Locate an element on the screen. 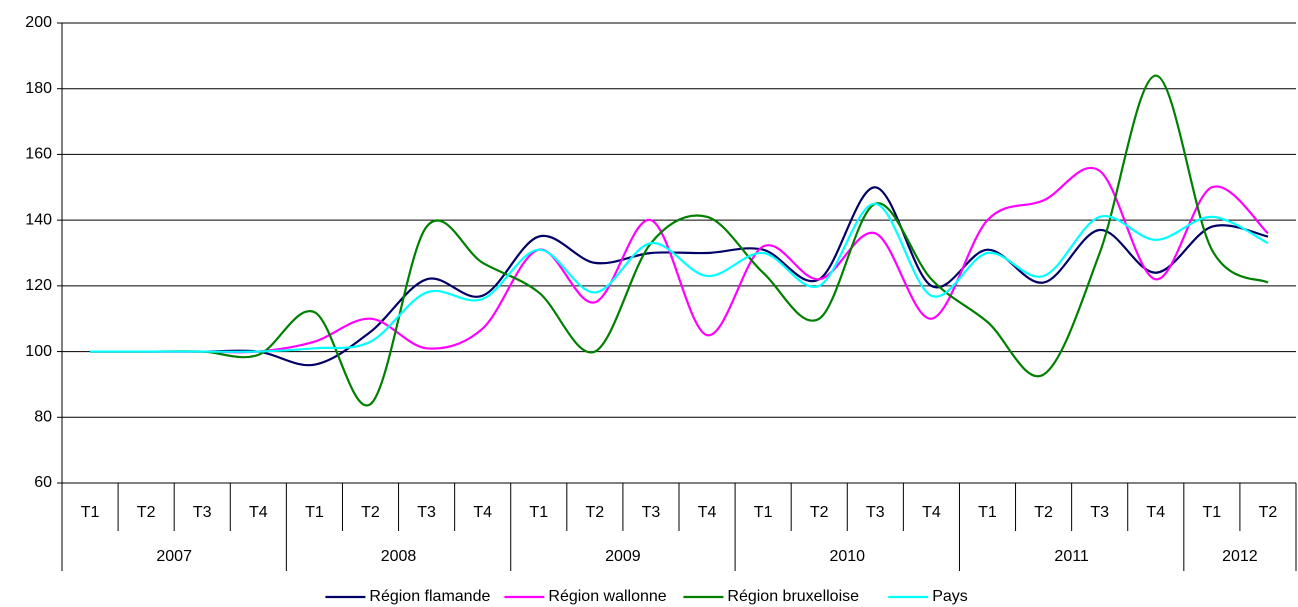 The width and height of the screenshot is (1298, 607). y-tick-label: 140 is located at coordinates (38, 219).